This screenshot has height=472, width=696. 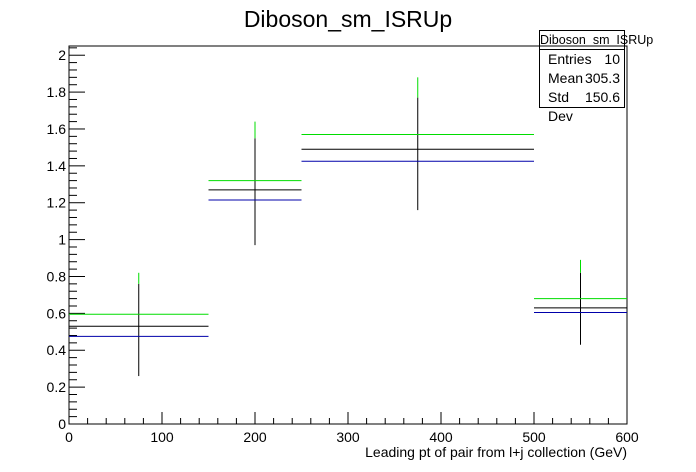 I want to click on stats-value: 150.6, so click(x=602, y=97).